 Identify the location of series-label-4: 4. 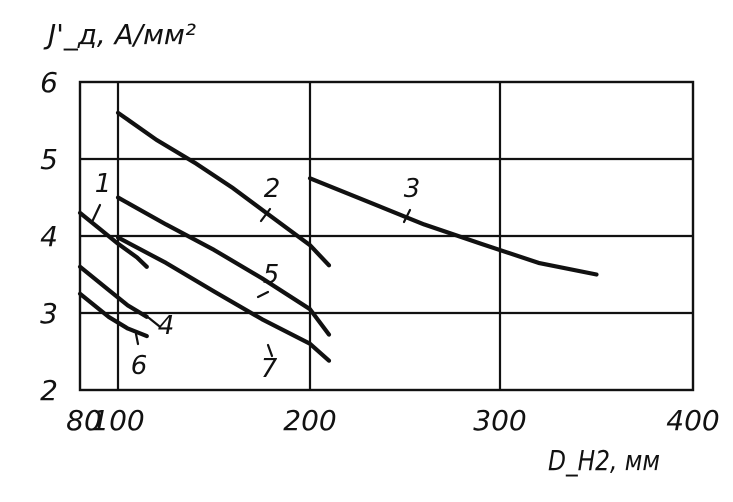
(166, 326).